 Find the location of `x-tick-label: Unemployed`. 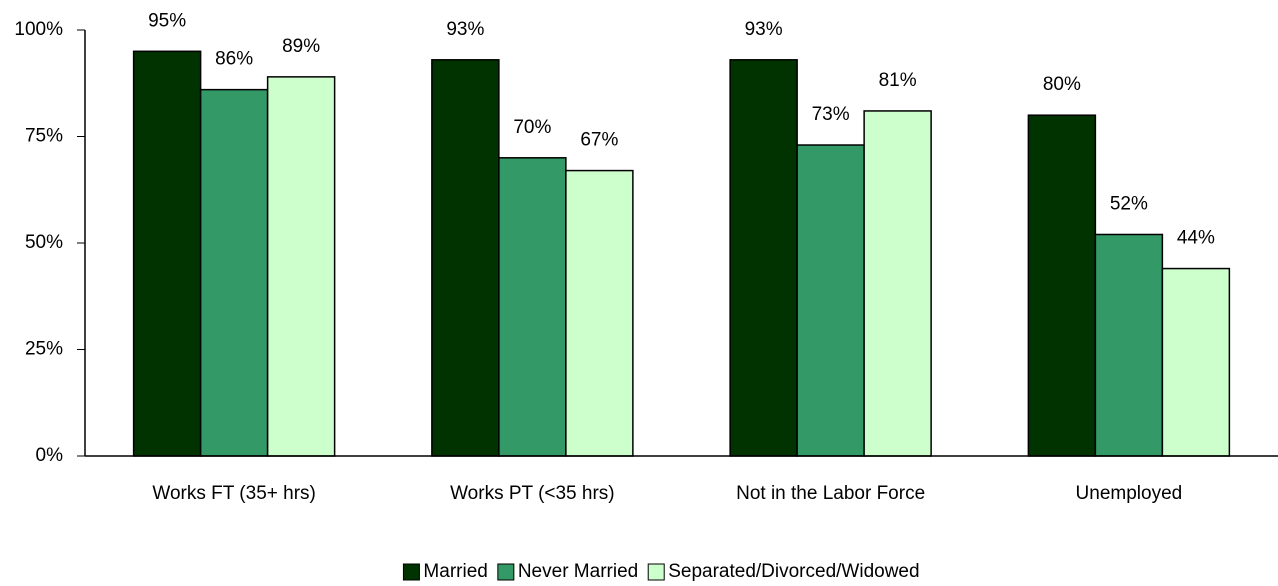

x-tick-label: Unemployed is located at coordinates (1129, 493).